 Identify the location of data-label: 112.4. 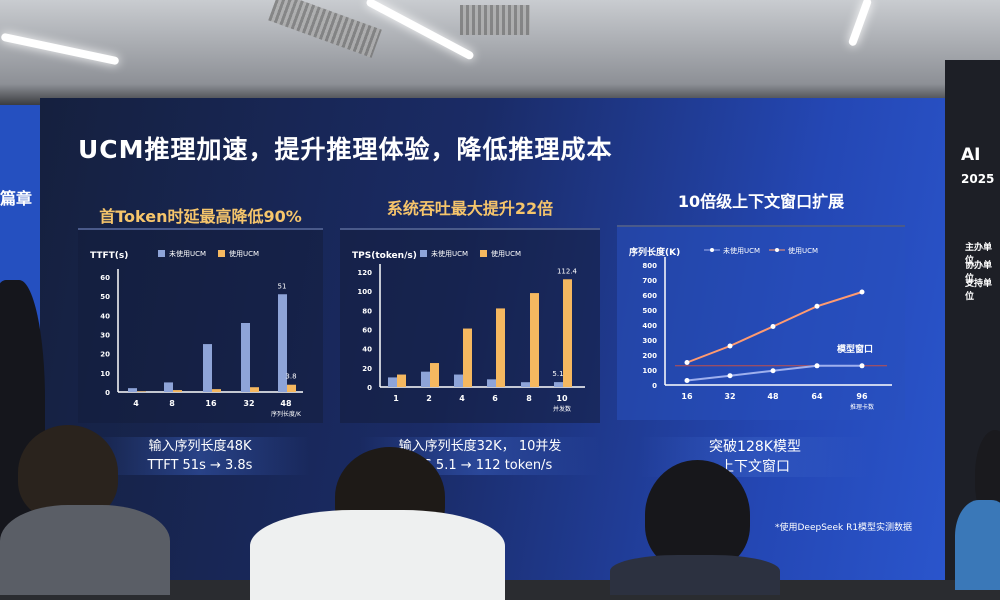
(567, 271).